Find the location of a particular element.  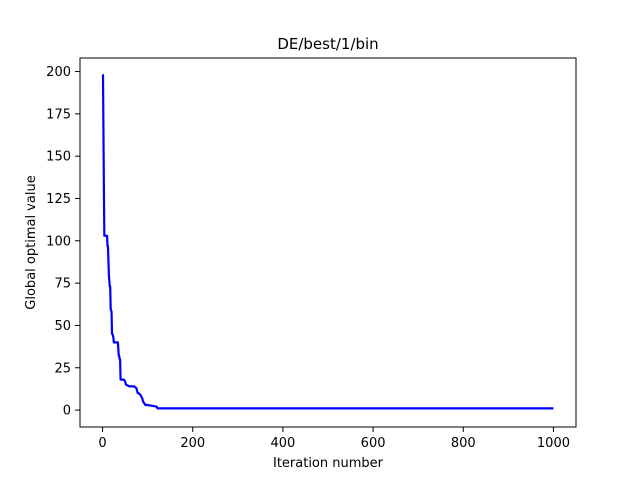

x-tick-label: 400 is located at coordinates (282, 443).